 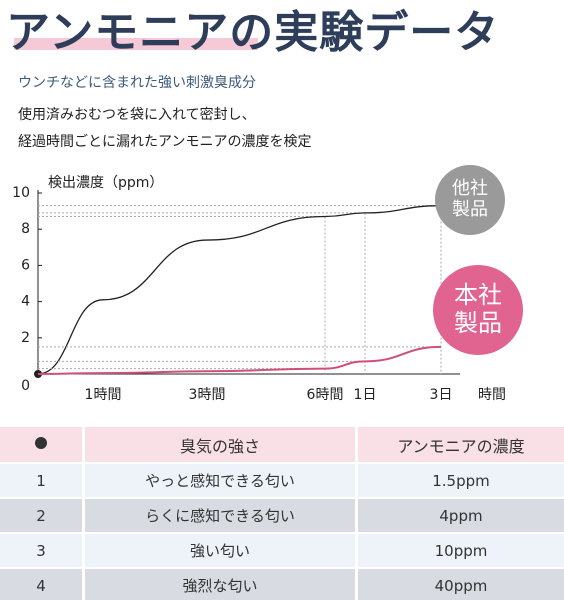 What do you see at coordinates (42, 550) in the screenshot?
I see `table-cell: 3` at bounding box center [42, 550].